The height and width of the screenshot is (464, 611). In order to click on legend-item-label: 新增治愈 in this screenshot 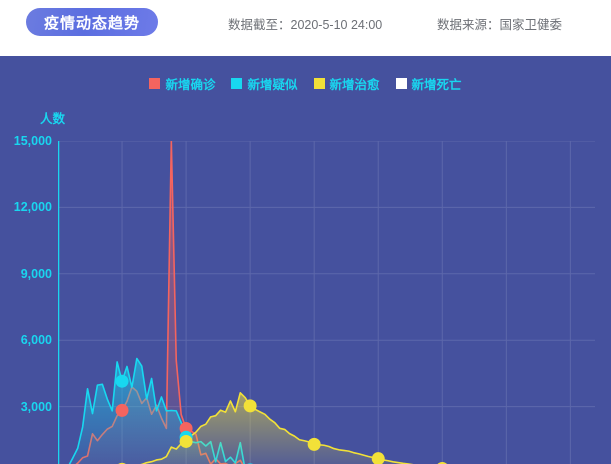, I will do `click(354, 85)`.